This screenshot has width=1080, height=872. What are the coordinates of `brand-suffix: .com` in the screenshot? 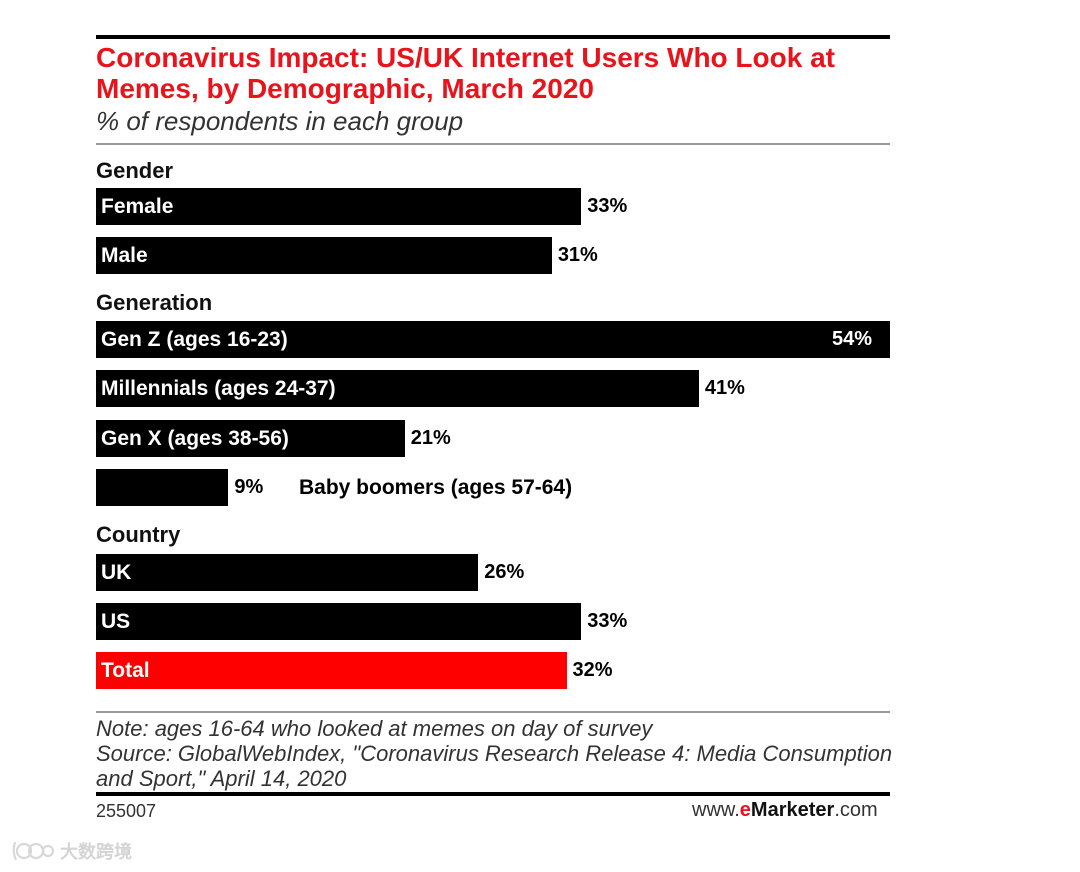 It's located at (856, 810).